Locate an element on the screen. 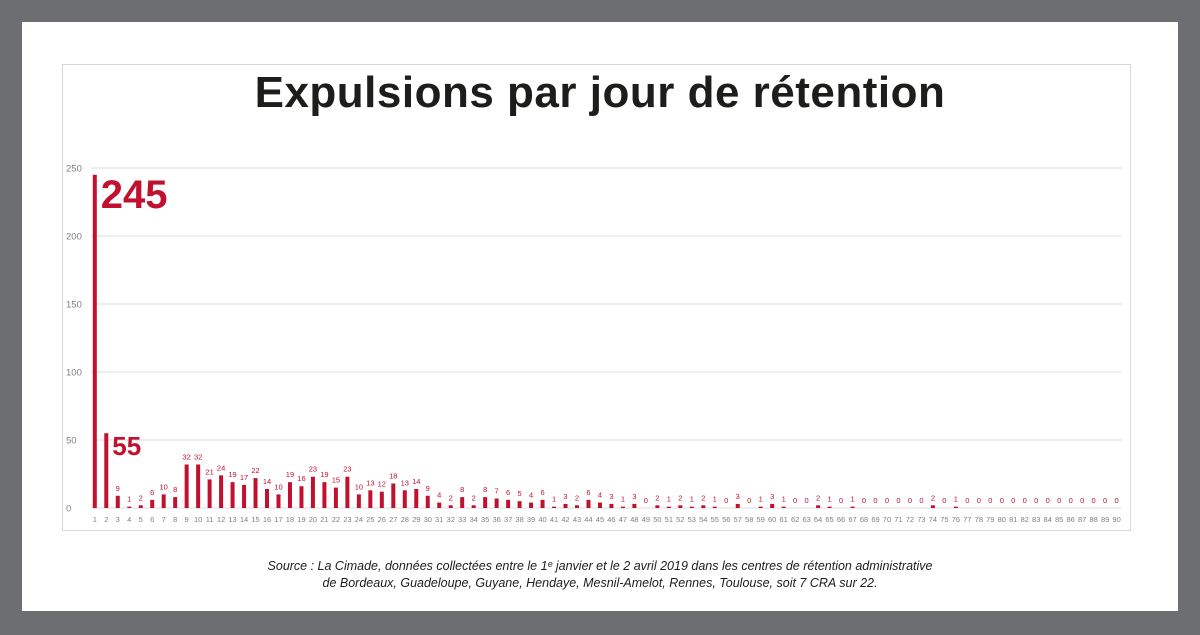 Image resolution: width=1200 pixels, height=635 pixels. x-tick-label: 90 is located at coordinates (1116, 519).